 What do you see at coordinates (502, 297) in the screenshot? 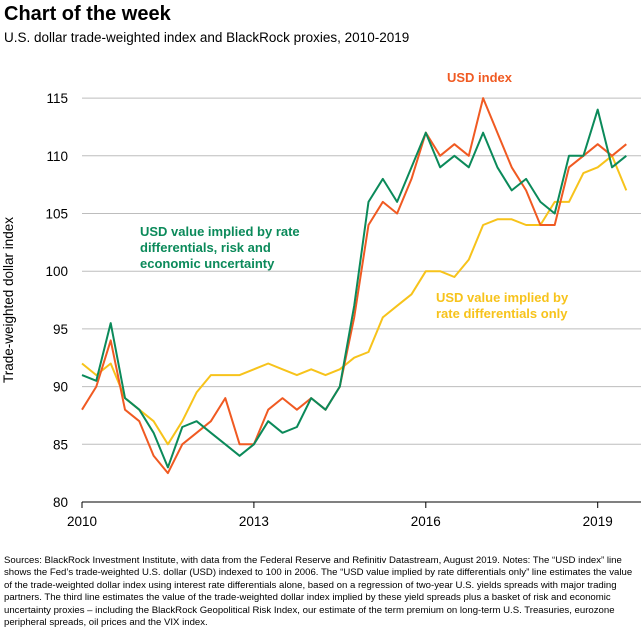
I see `annotation: USD value implied by` at bounding box center [502, 297].